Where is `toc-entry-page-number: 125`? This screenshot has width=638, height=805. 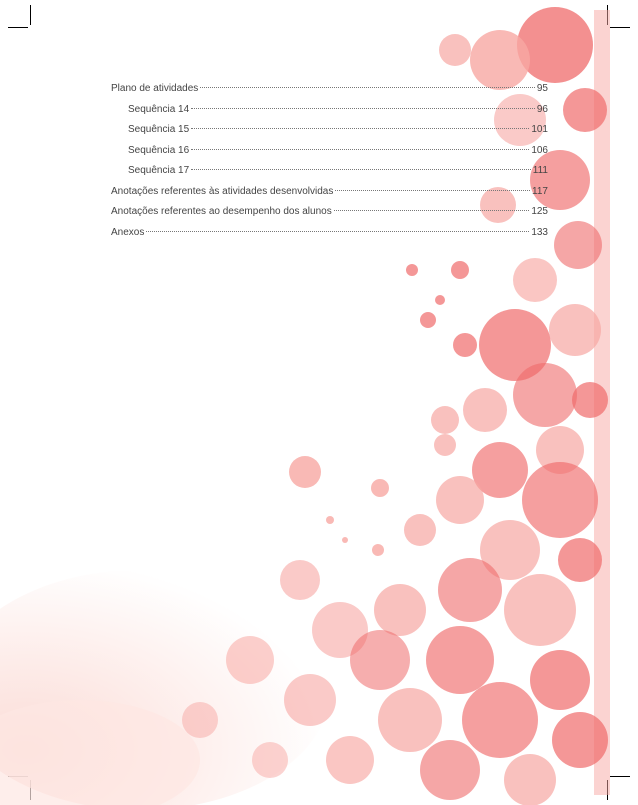
toc-entry-page-number: 125 is located at coordinates (539, 211).